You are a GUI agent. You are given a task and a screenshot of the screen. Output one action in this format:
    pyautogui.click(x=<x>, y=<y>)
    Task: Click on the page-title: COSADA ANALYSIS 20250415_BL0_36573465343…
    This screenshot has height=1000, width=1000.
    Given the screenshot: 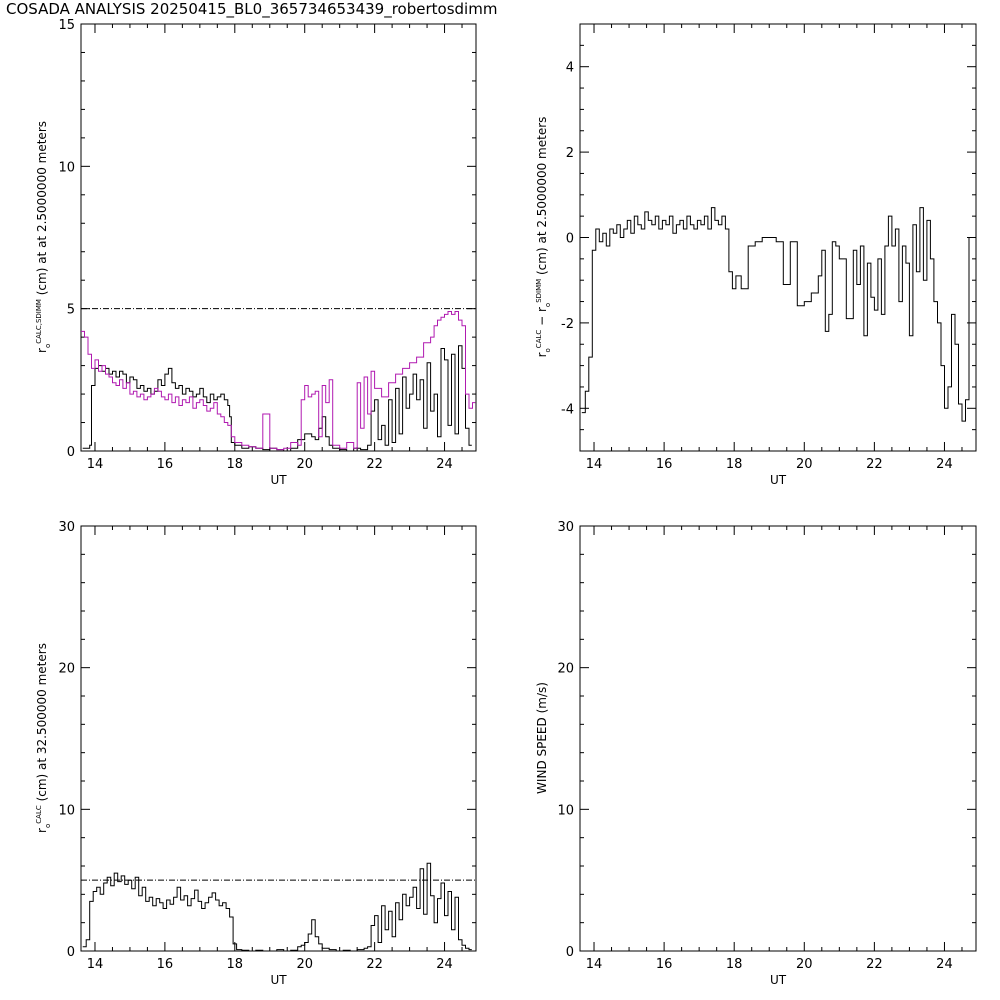 What is the action you would take?
    pyautogui.click(x=252, y=9)
    